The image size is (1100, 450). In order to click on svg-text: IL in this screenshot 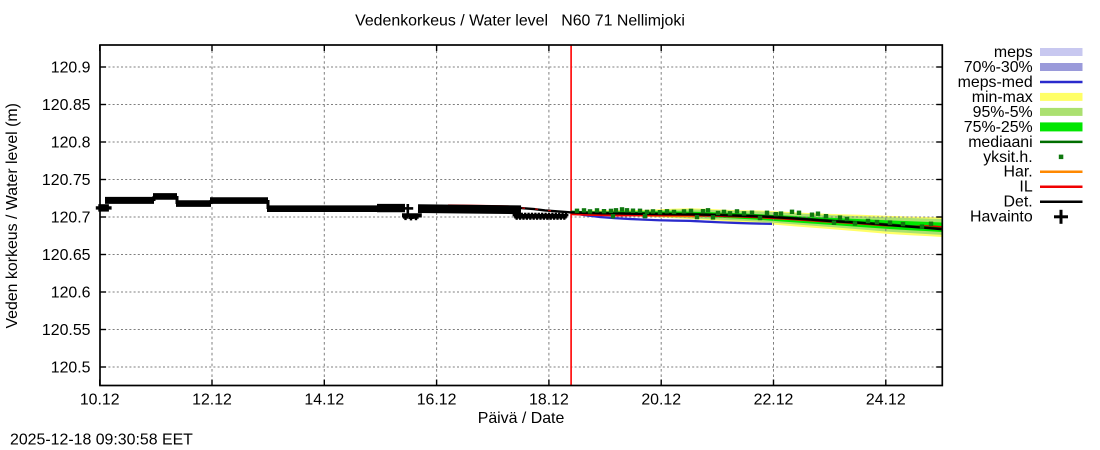, I will do `click(1025, 187)`.